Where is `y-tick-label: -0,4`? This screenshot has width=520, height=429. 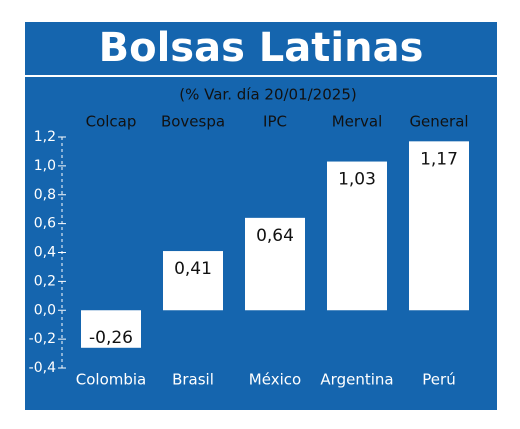 y-tick-label: -0,4 is located at coordinates (42, 368).